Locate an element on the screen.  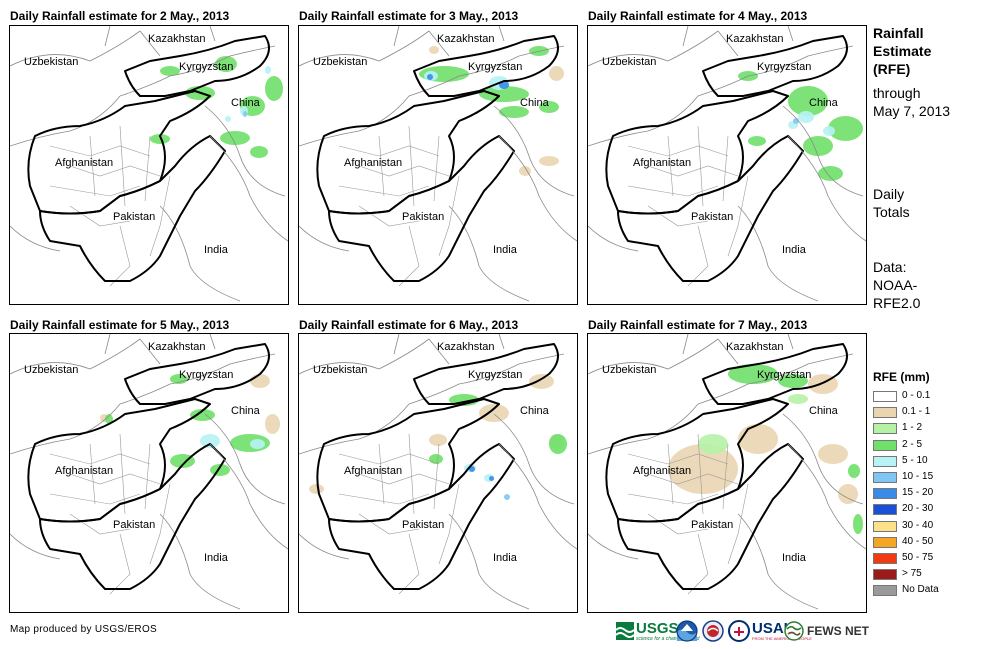
country-label-china: China is located at coordinates (534, 103).